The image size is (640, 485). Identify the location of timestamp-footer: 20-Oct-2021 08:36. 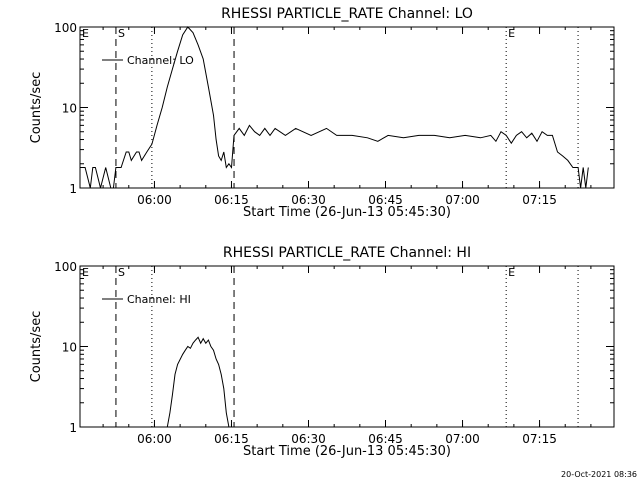
(599, 474).